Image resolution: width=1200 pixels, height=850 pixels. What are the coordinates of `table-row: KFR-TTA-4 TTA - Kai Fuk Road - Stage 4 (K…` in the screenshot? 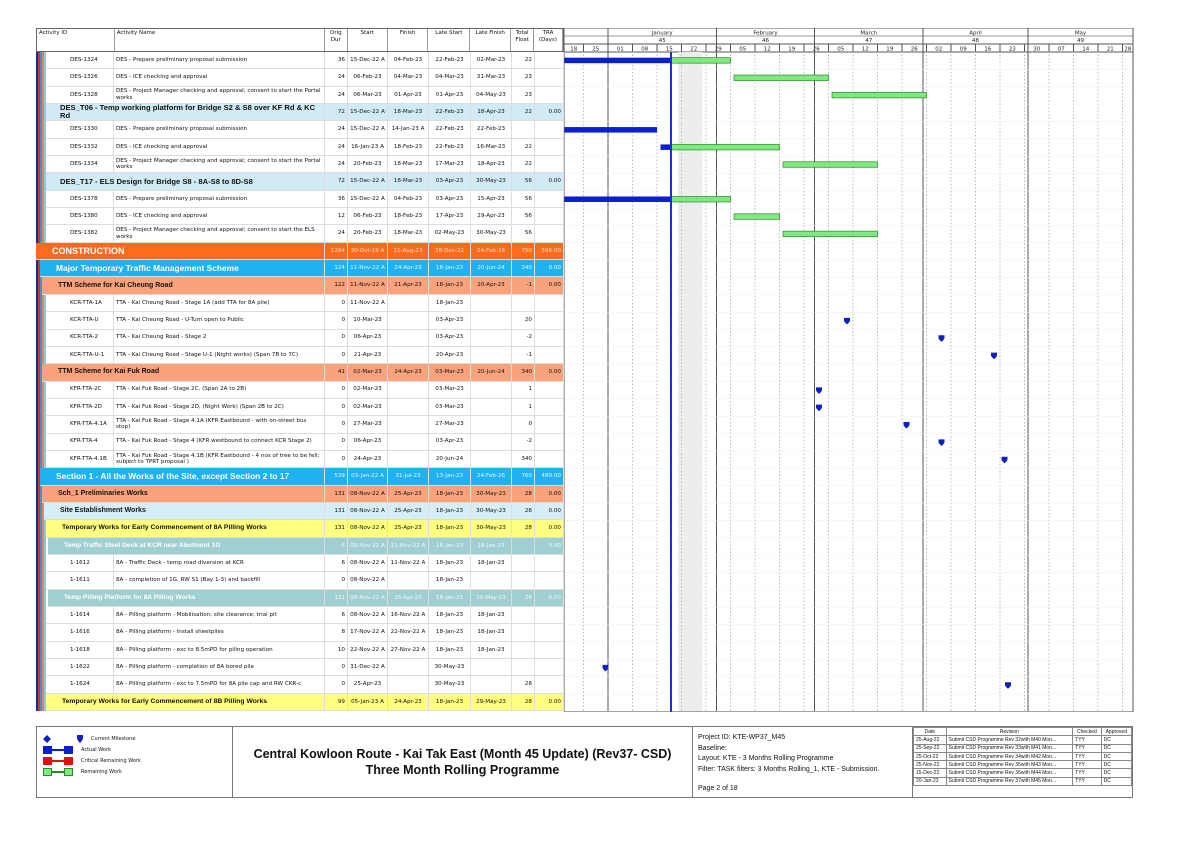 It's located at (305, 442).